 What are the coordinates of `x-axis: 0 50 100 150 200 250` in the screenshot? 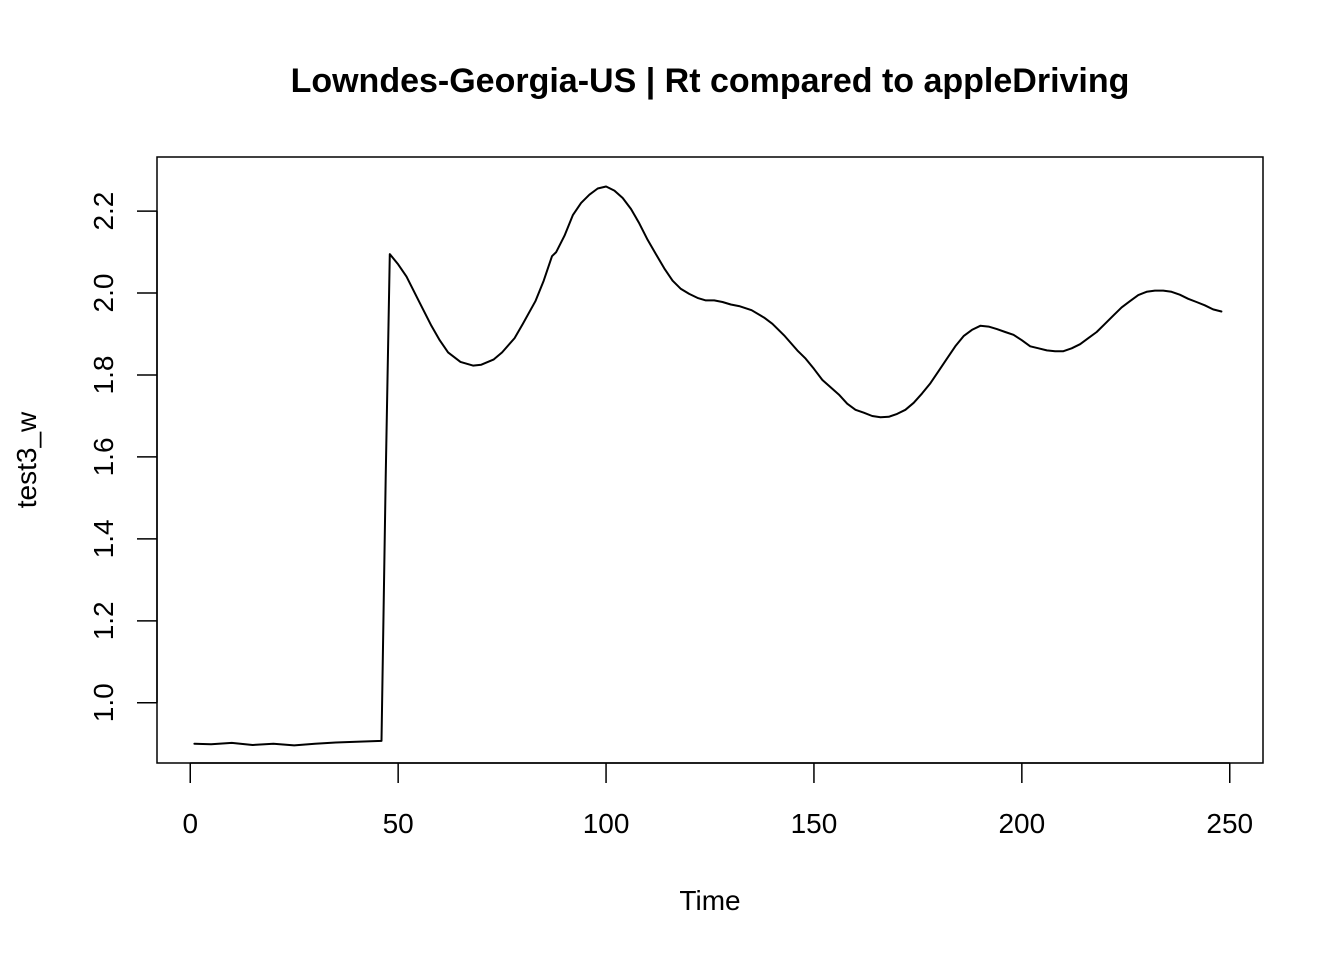 It's located at (717, 800).